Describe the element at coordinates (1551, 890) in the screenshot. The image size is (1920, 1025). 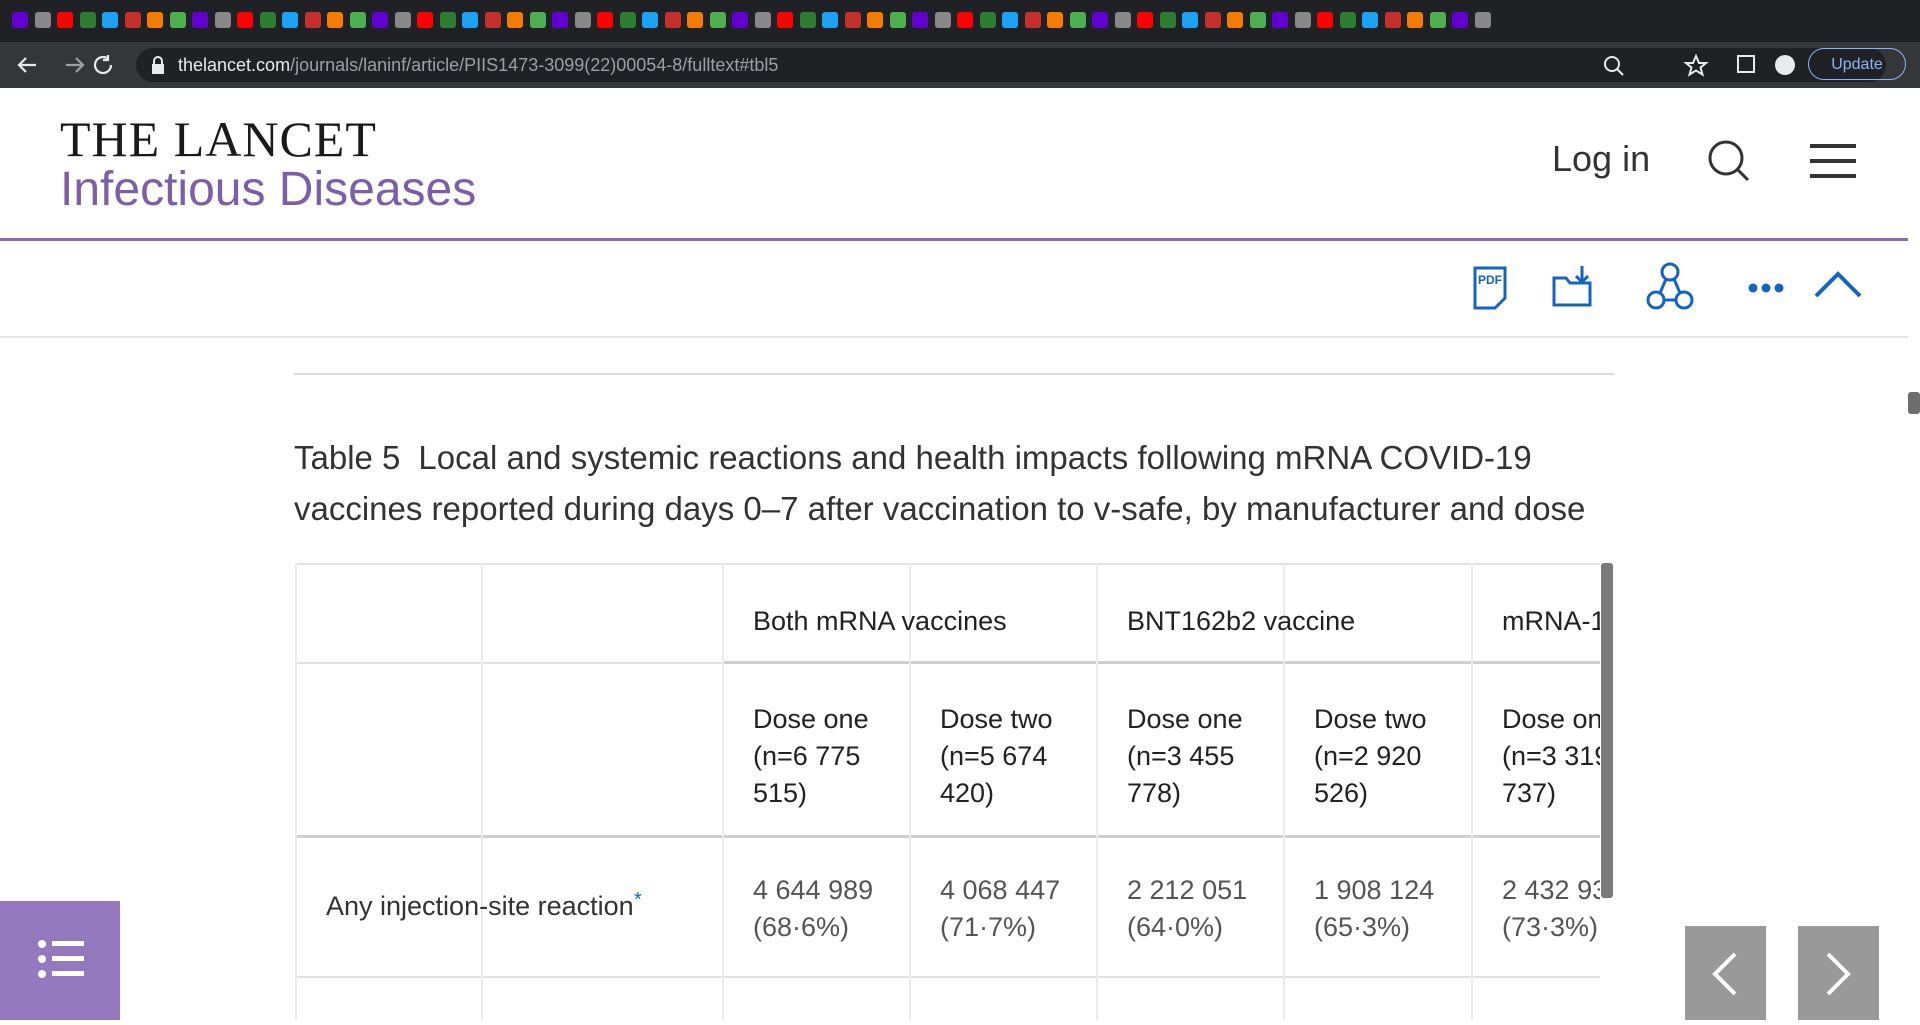
I see `cell-count: 2 432 938` at that location.